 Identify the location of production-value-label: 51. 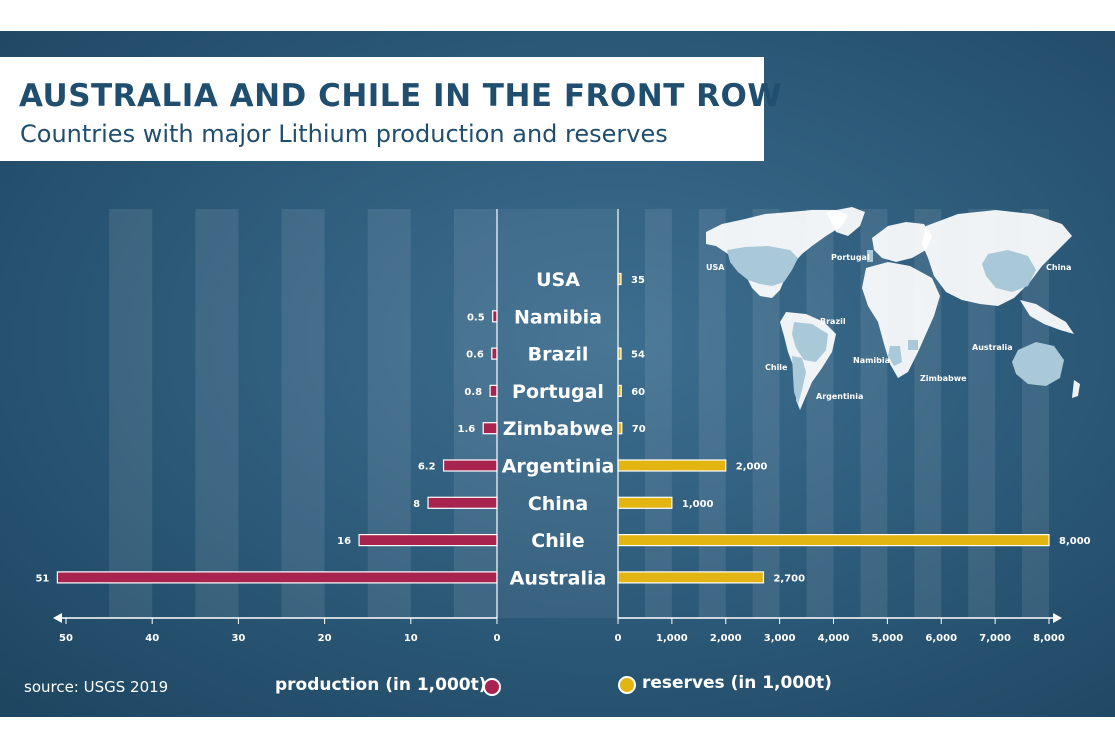
(42, 578).